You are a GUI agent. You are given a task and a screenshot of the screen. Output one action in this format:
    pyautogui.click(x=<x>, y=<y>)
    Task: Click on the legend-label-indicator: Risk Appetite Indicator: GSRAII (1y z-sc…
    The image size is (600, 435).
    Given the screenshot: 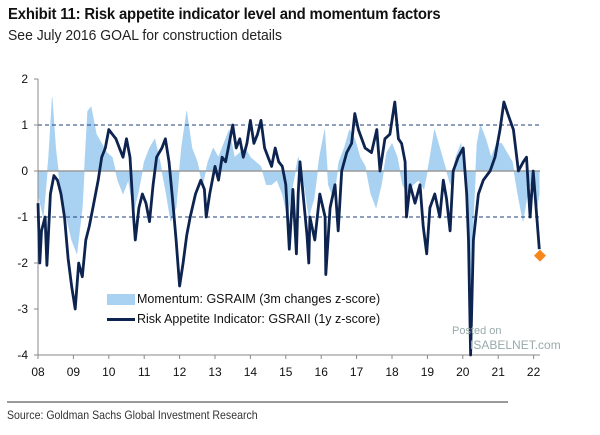 What is the action you would take?
    pyautogui.click(x=259, y=319)
    